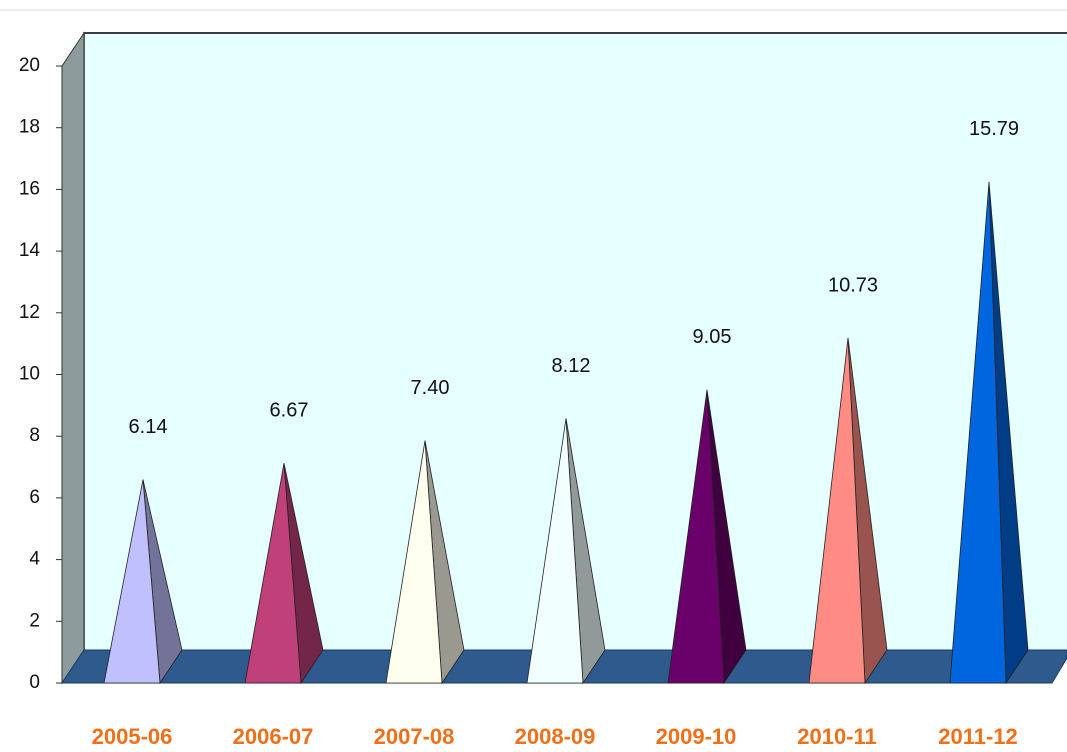 Image resolution: width=1067 pixels, height=752 pixels. What do you see at coordinates (34, 497) in the screenshot?
I see `y-tick-label: 6` at bounding box center [34, 497].